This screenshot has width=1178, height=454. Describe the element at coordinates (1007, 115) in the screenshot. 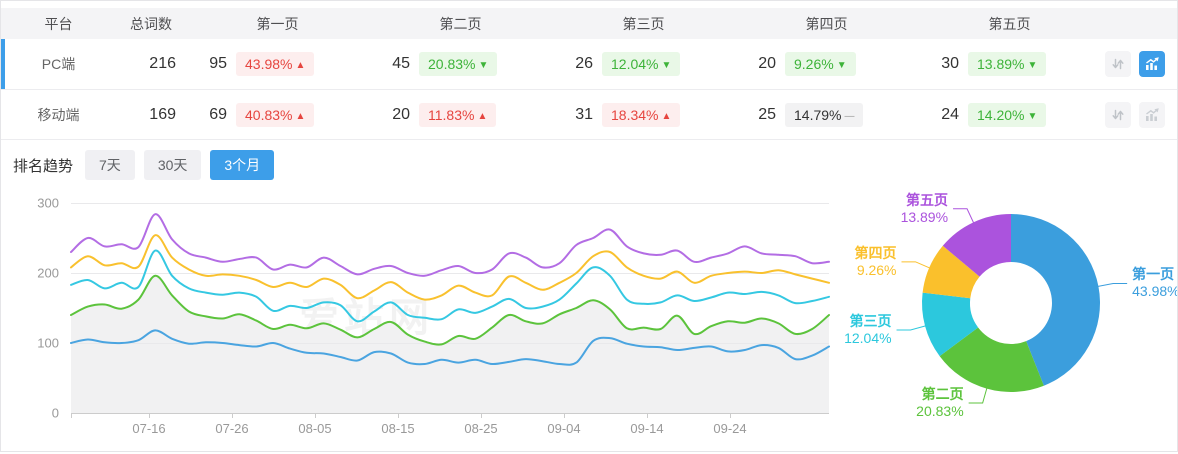

I see `page5-change-badge: 14.20% ▼` at that location.